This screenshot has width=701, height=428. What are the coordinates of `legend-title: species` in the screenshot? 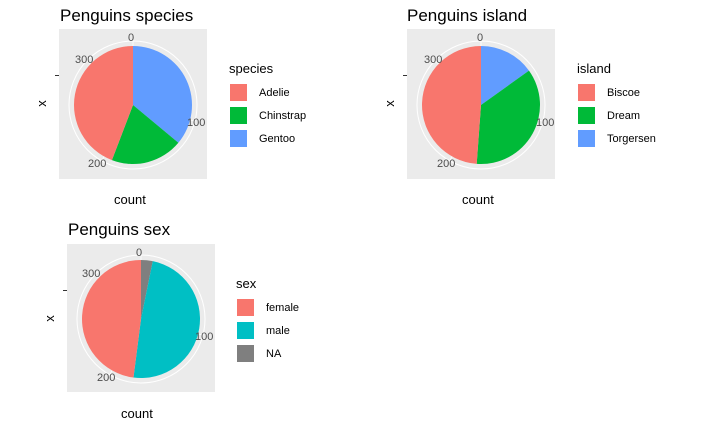 It's located at (251, 68).